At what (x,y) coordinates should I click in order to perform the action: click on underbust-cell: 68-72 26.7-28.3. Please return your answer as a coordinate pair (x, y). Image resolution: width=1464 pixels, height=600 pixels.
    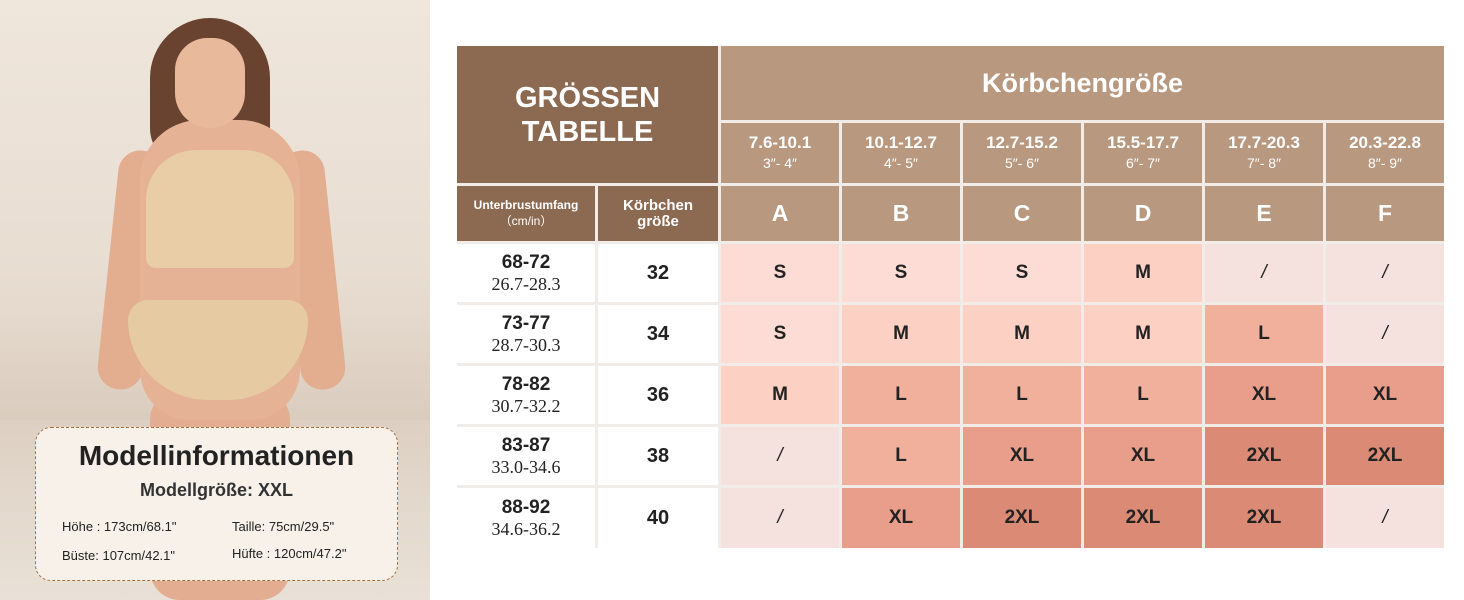
    Looking at the image, I should click on (526, 273).